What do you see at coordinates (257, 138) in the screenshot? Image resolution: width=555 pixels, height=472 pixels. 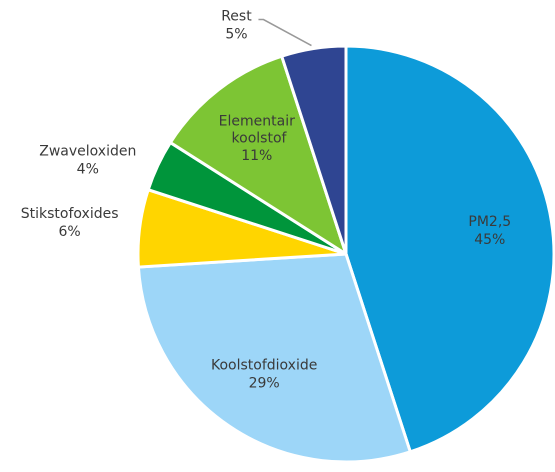 I see `slice-label-line: koolstof` at bounding box center [257, 138].